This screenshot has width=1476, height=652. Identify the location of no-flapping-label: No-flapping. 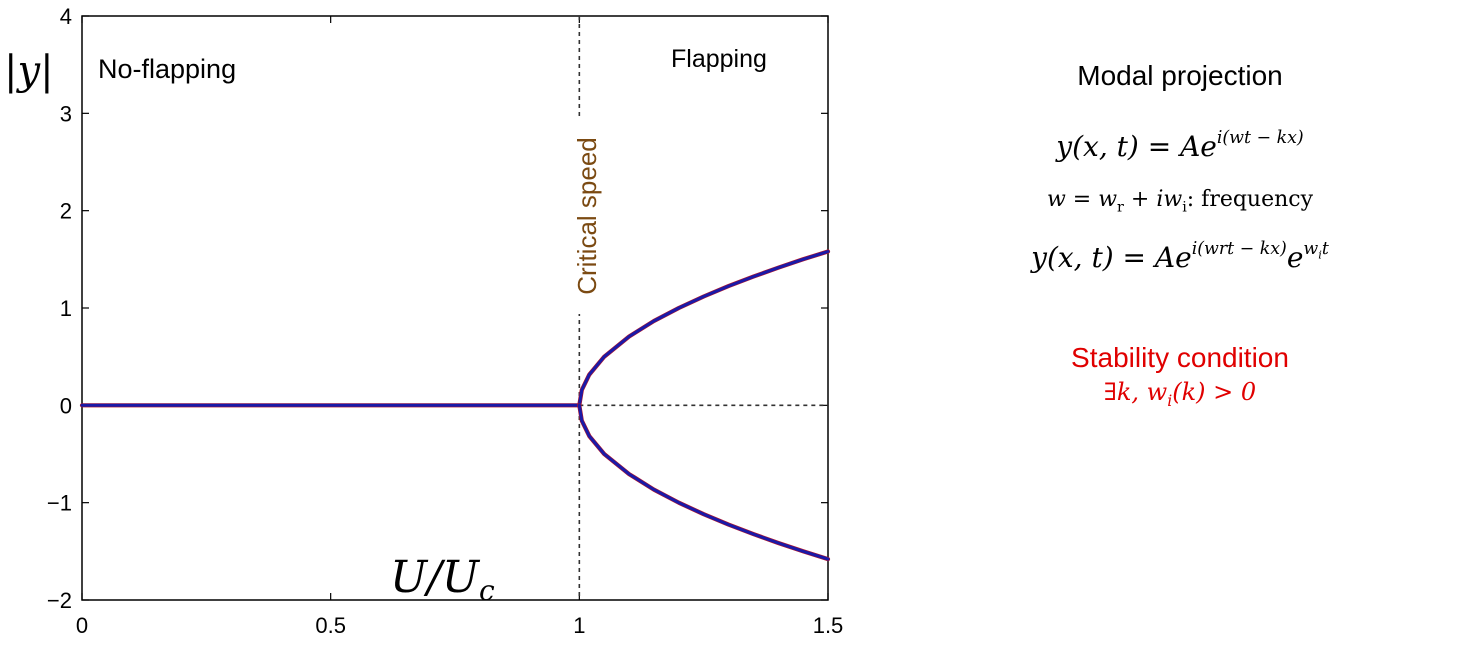
(167, 69).